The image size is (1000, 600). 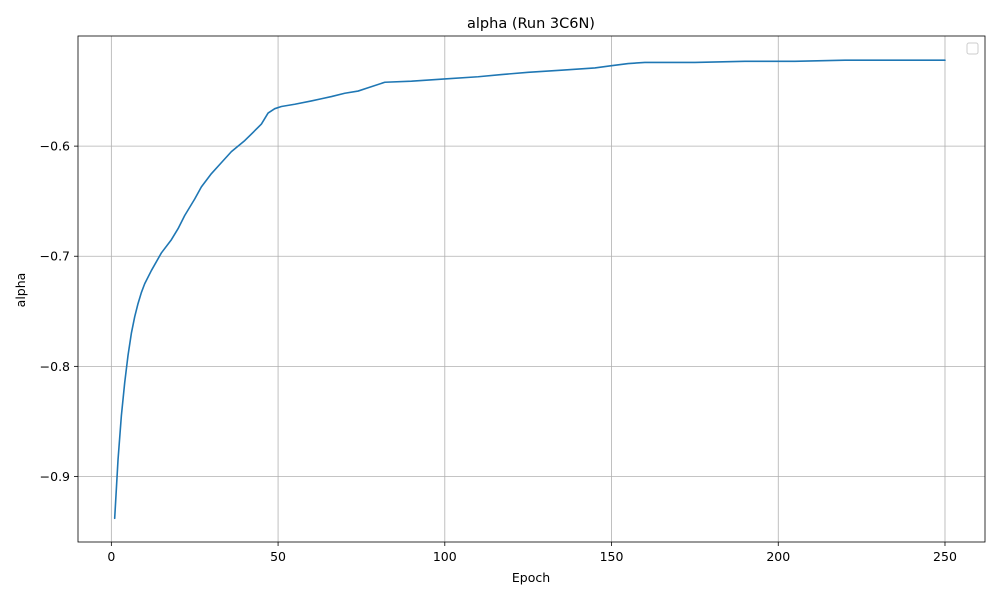 What do you see at coordinates (531, 24) in the screenshot?
I see `chart-title: alpha (Run 3C6N)` at bounding box center [531, 24].